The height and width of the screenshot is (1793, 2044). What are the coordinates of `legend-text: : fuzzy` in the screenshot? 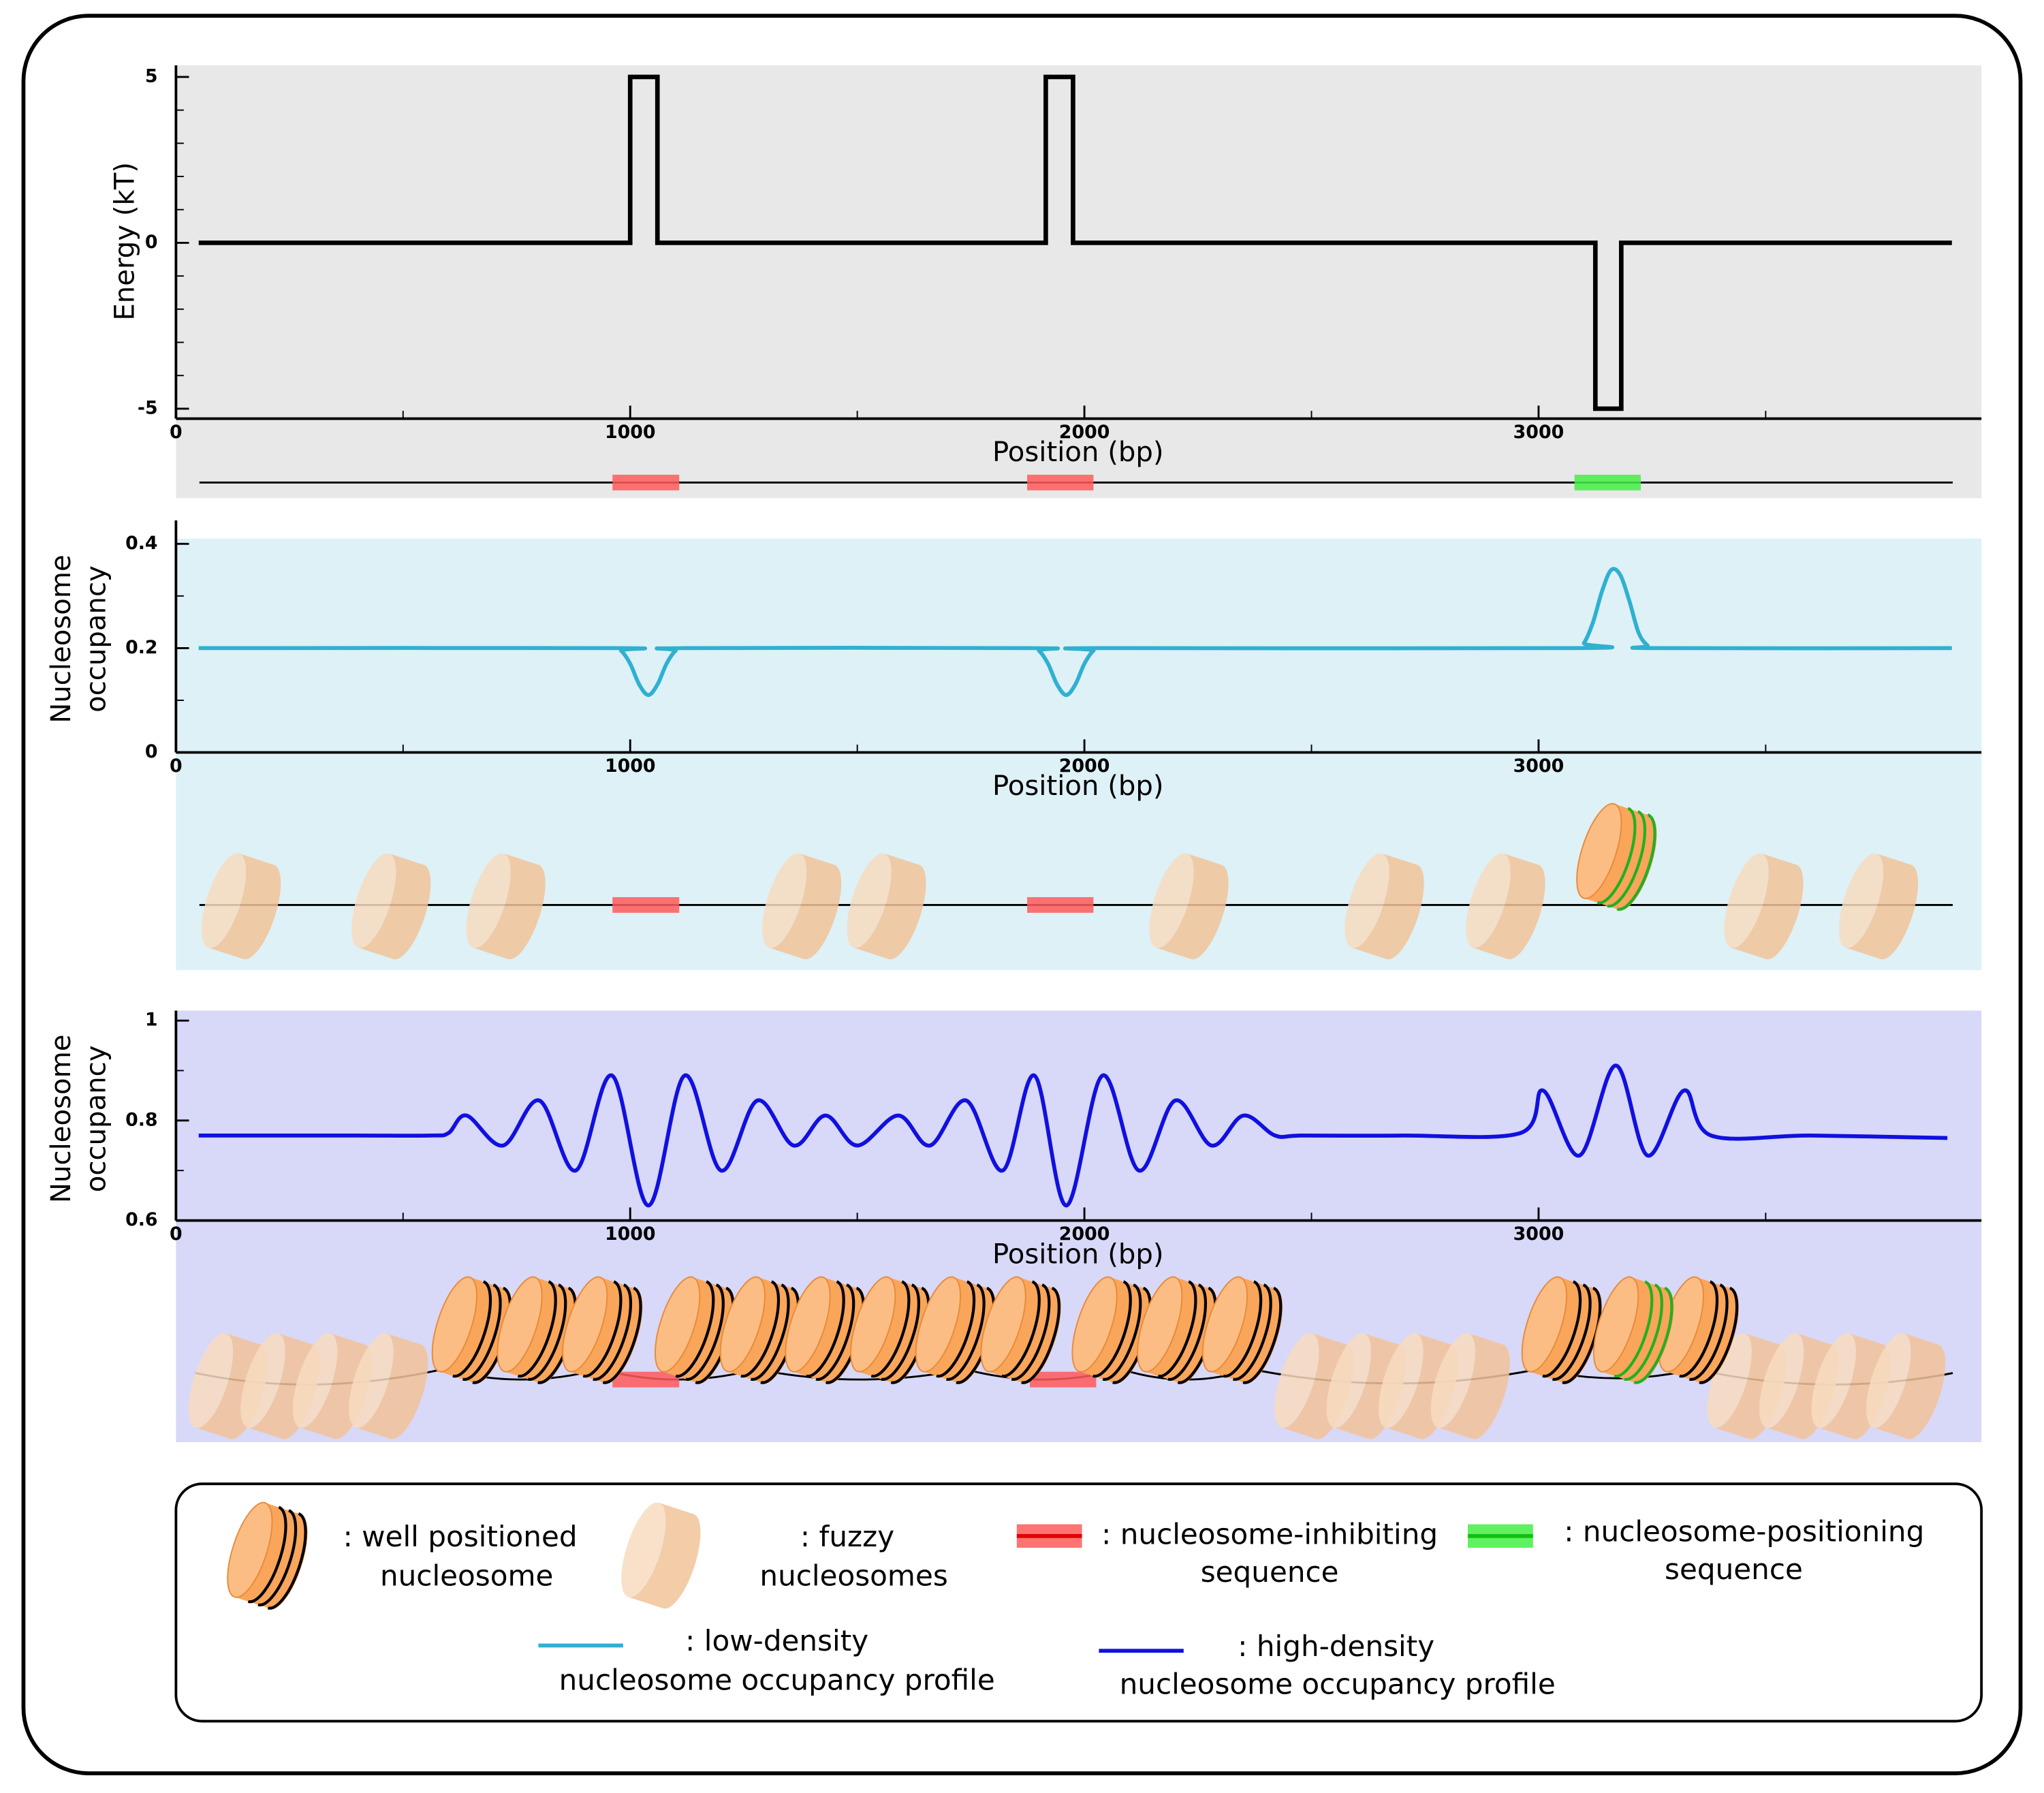 It's located at (847, 1536).